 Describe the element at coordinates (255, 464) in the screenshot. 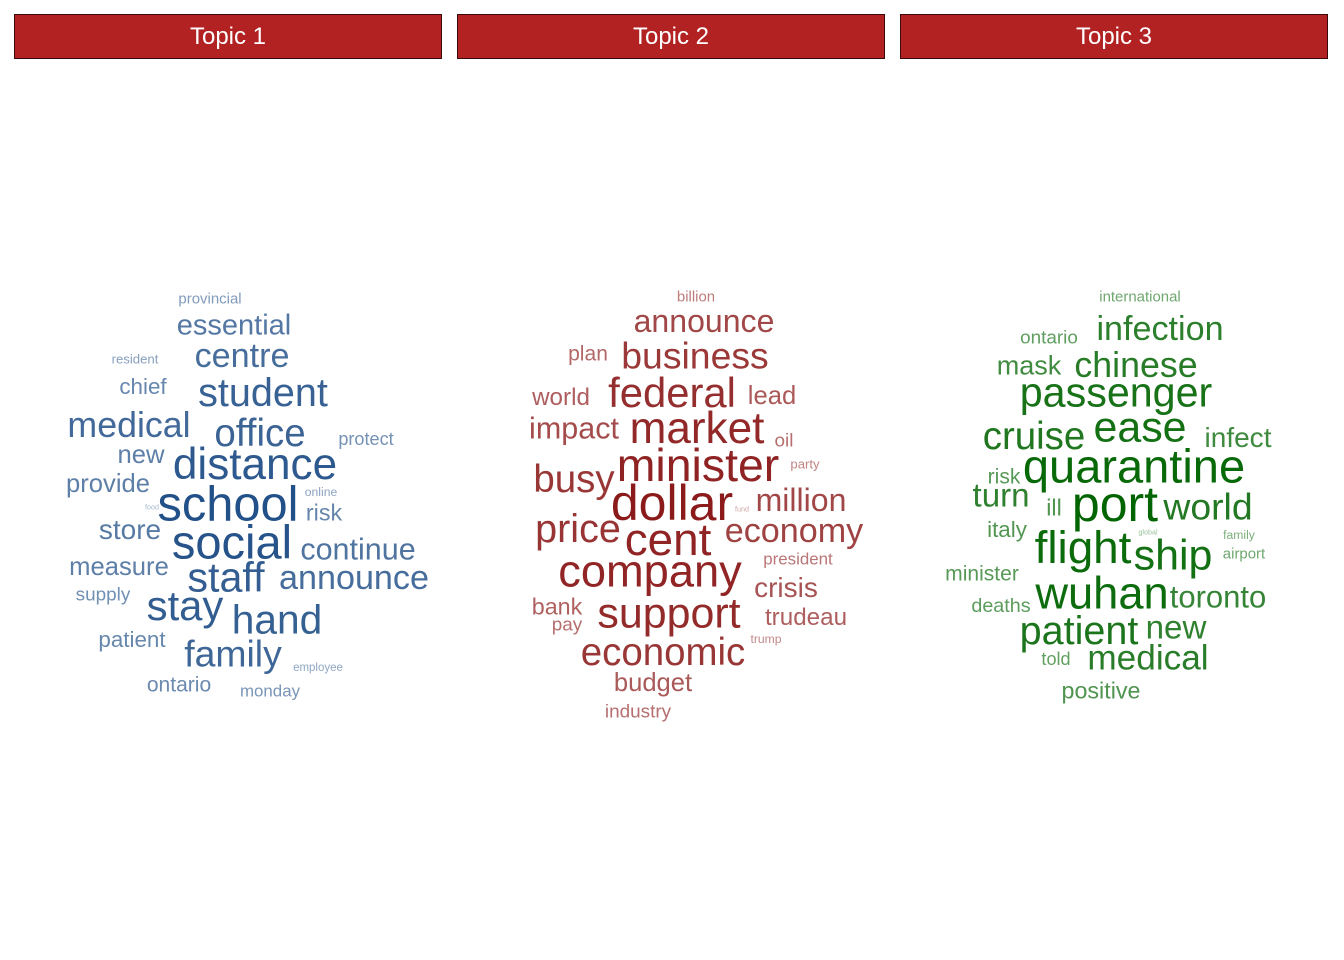

I see `word-distance: distance` at that location.